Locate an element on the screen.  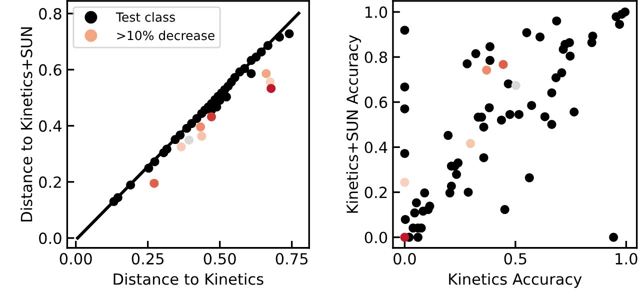
x-tick-label: 1.0 is located at coordinates (627, 258).